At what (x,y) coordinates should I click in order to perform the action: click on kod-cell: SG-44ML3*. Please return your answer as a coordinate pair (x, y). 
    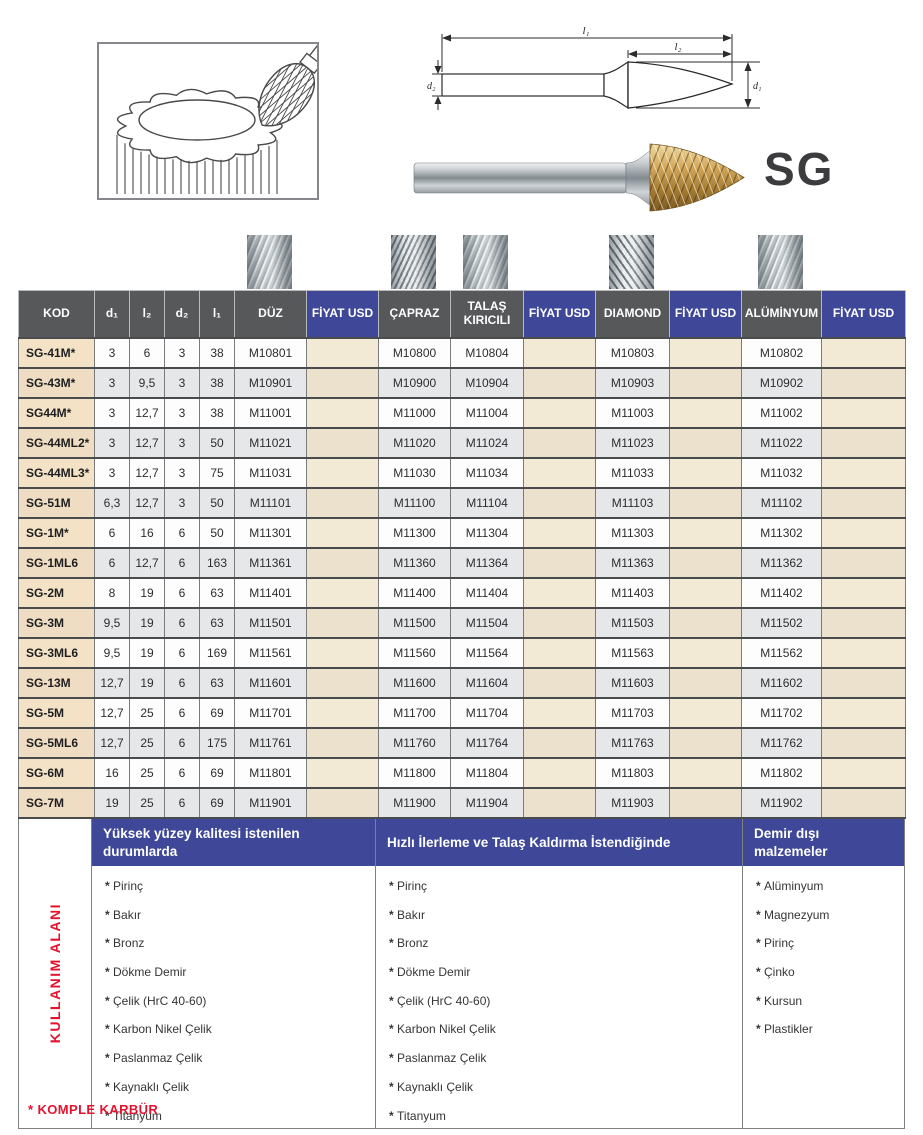
    Looking at the image, I should click on (56, 472).